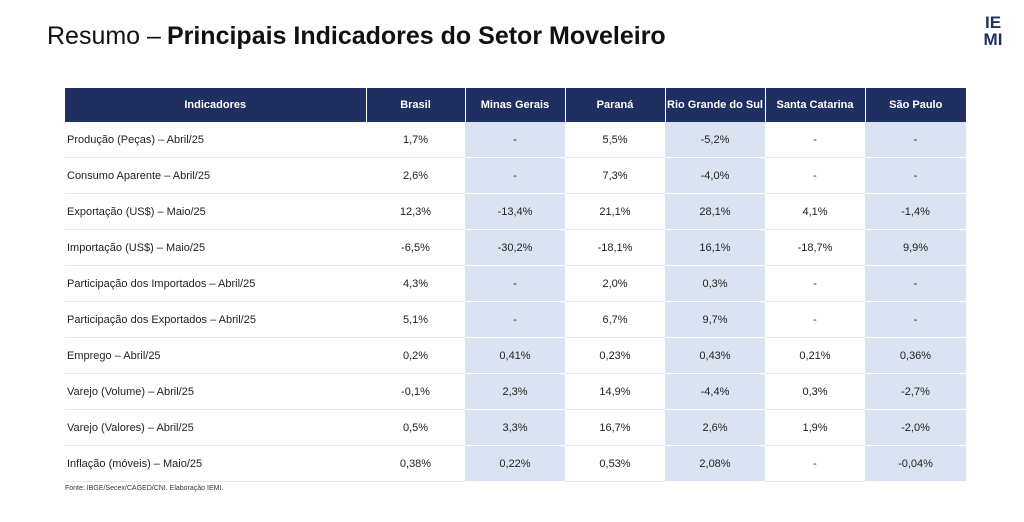 This screenshot has width=1024, height=522. I want to click on cell: 7,3%, so click(615, 175).